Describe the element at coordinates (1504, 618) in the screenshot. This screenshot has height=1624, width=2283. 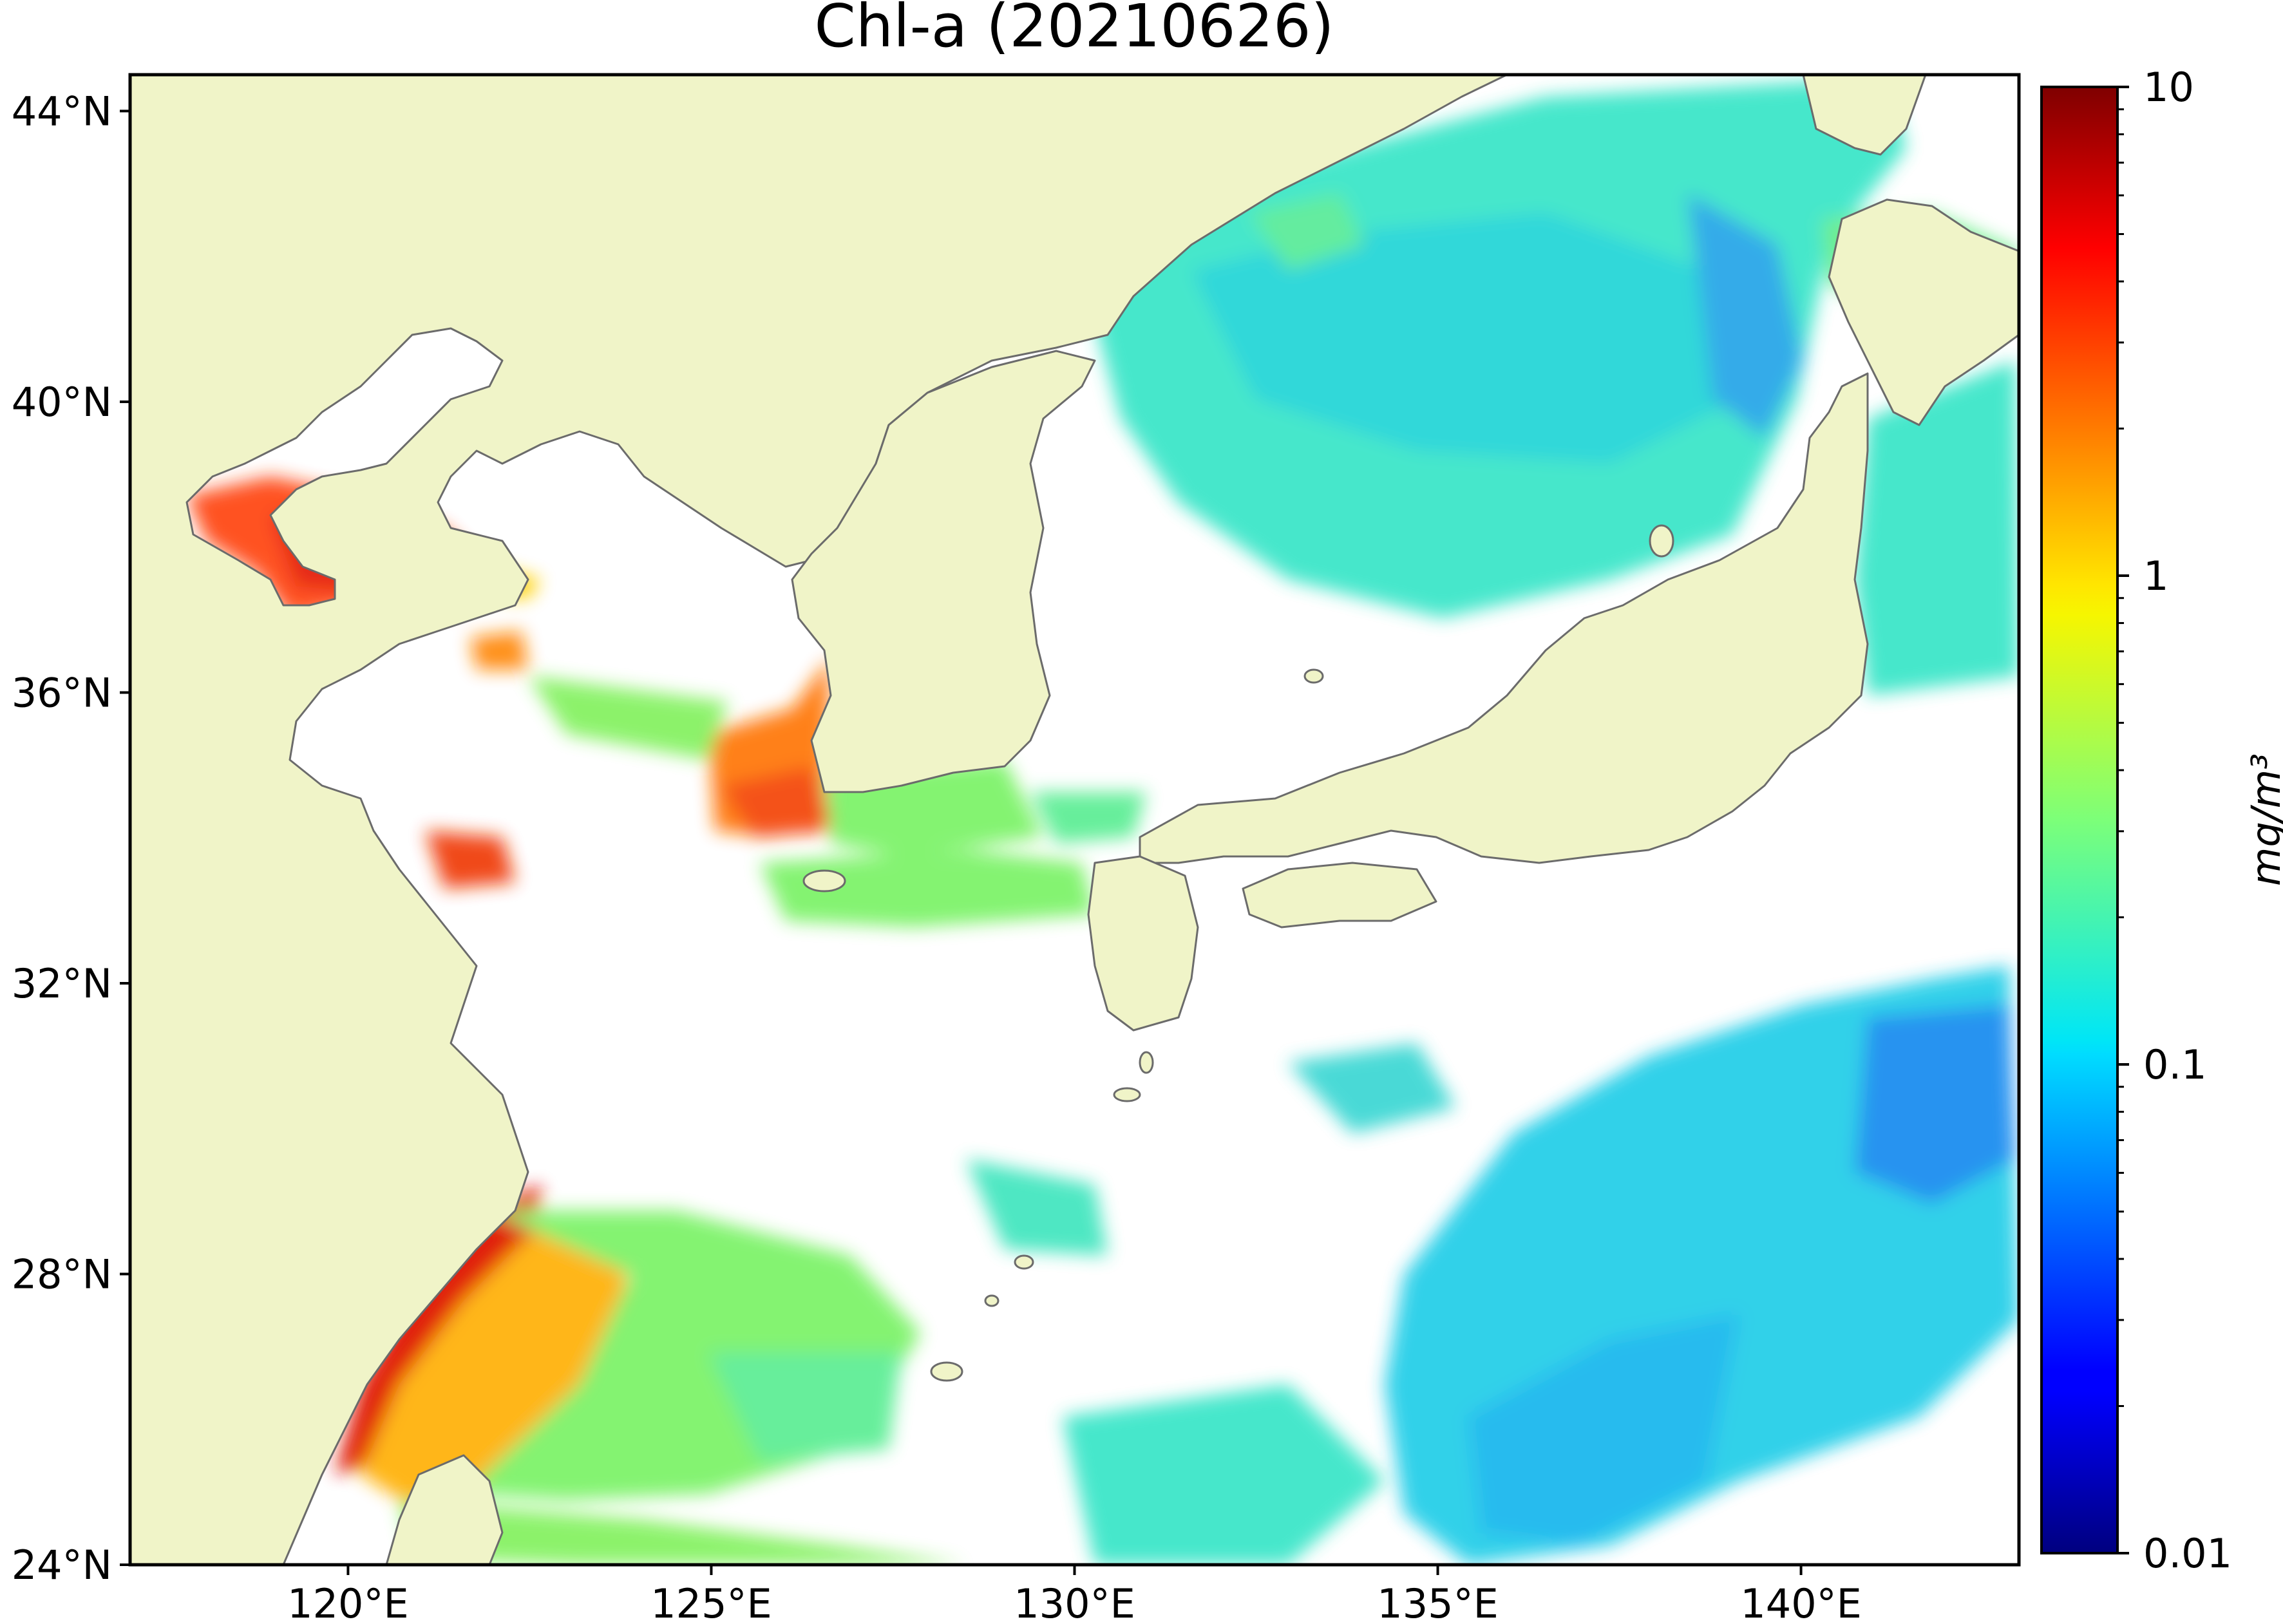
I see `land-honshu` at that location.